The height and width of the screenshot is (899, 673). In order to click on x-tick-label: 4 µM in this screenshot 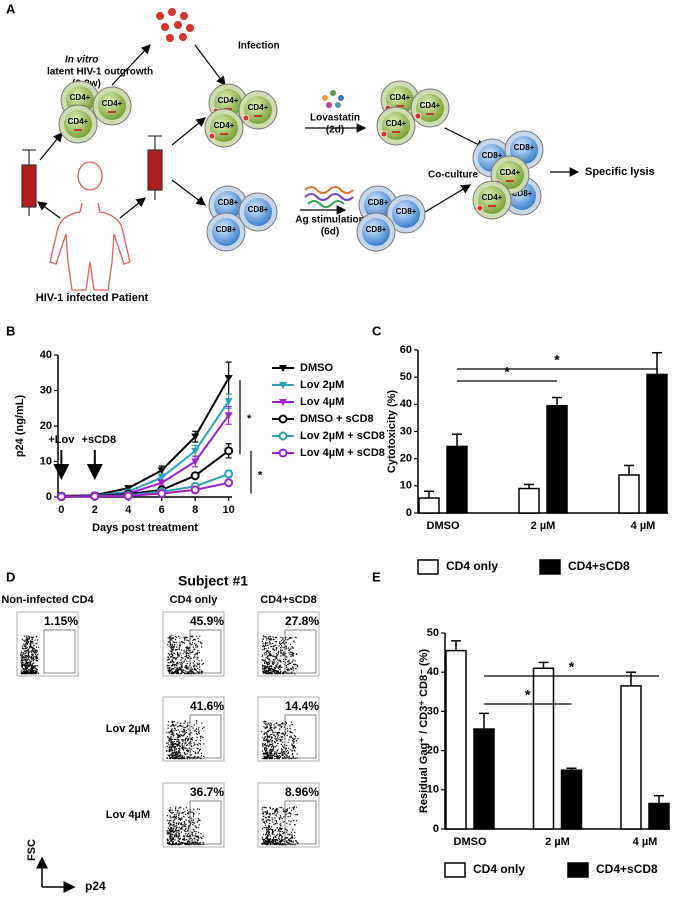, I will do `click(645, 842)`.